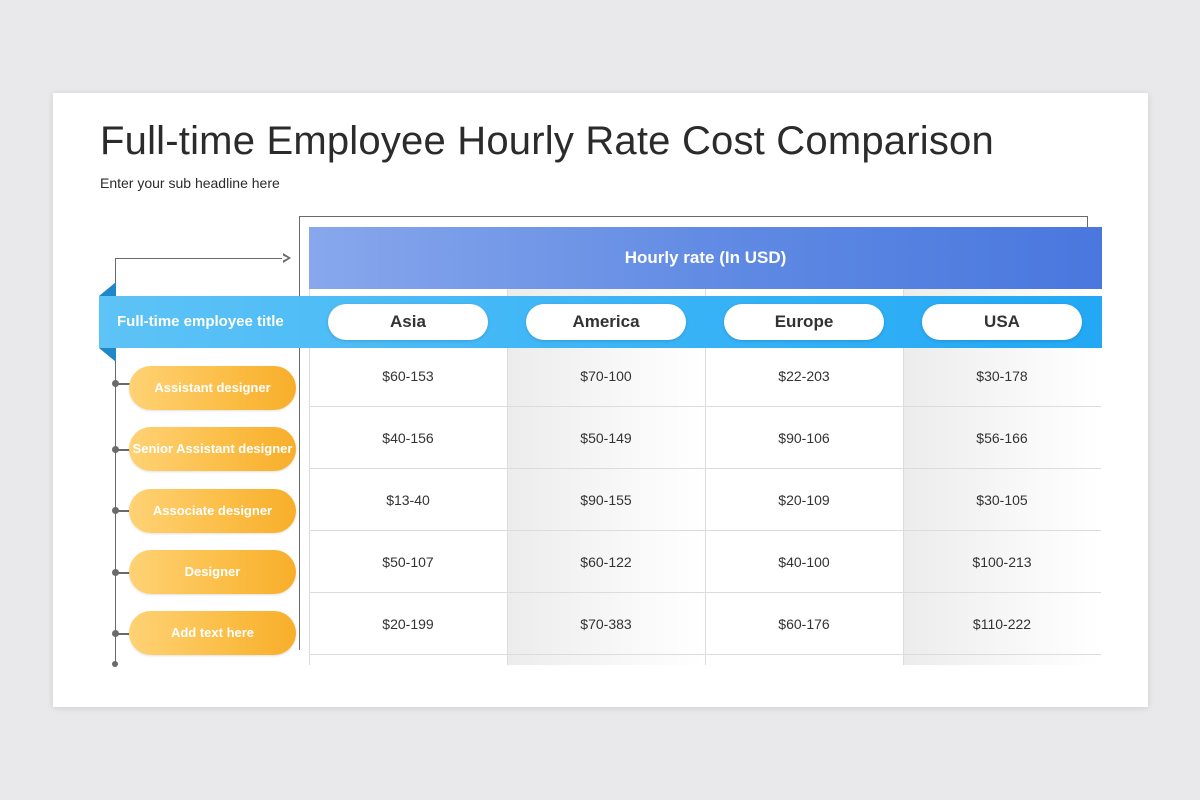 The width and height of the screenshot is (1200, 800). Describe the element at coordinates (804, 500) in the screenshot. I see `table-cell: $20-109` at that location.